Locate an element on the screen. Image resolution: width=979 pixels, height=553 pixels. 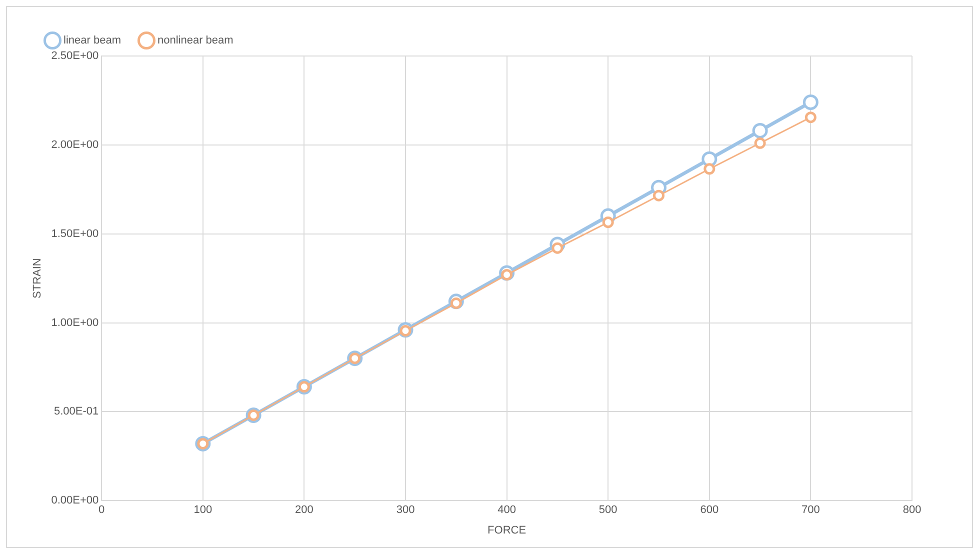
x-tick-label: 800 is located at coordinates (912, 510).